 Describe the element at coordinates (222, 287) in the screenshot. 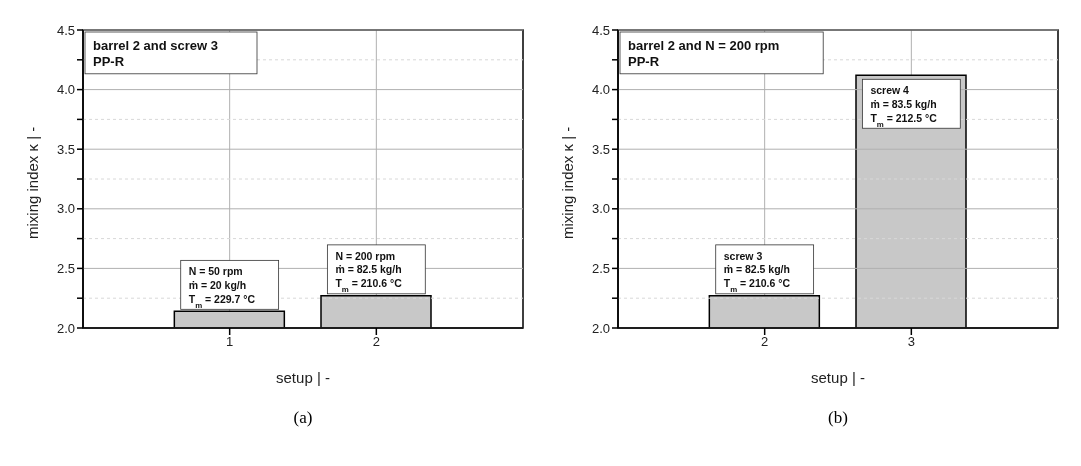

I see `annotation: N = 50 rpm ṁ = 20 kg/h T$_{m}$ = 229.7 °C` at that location.